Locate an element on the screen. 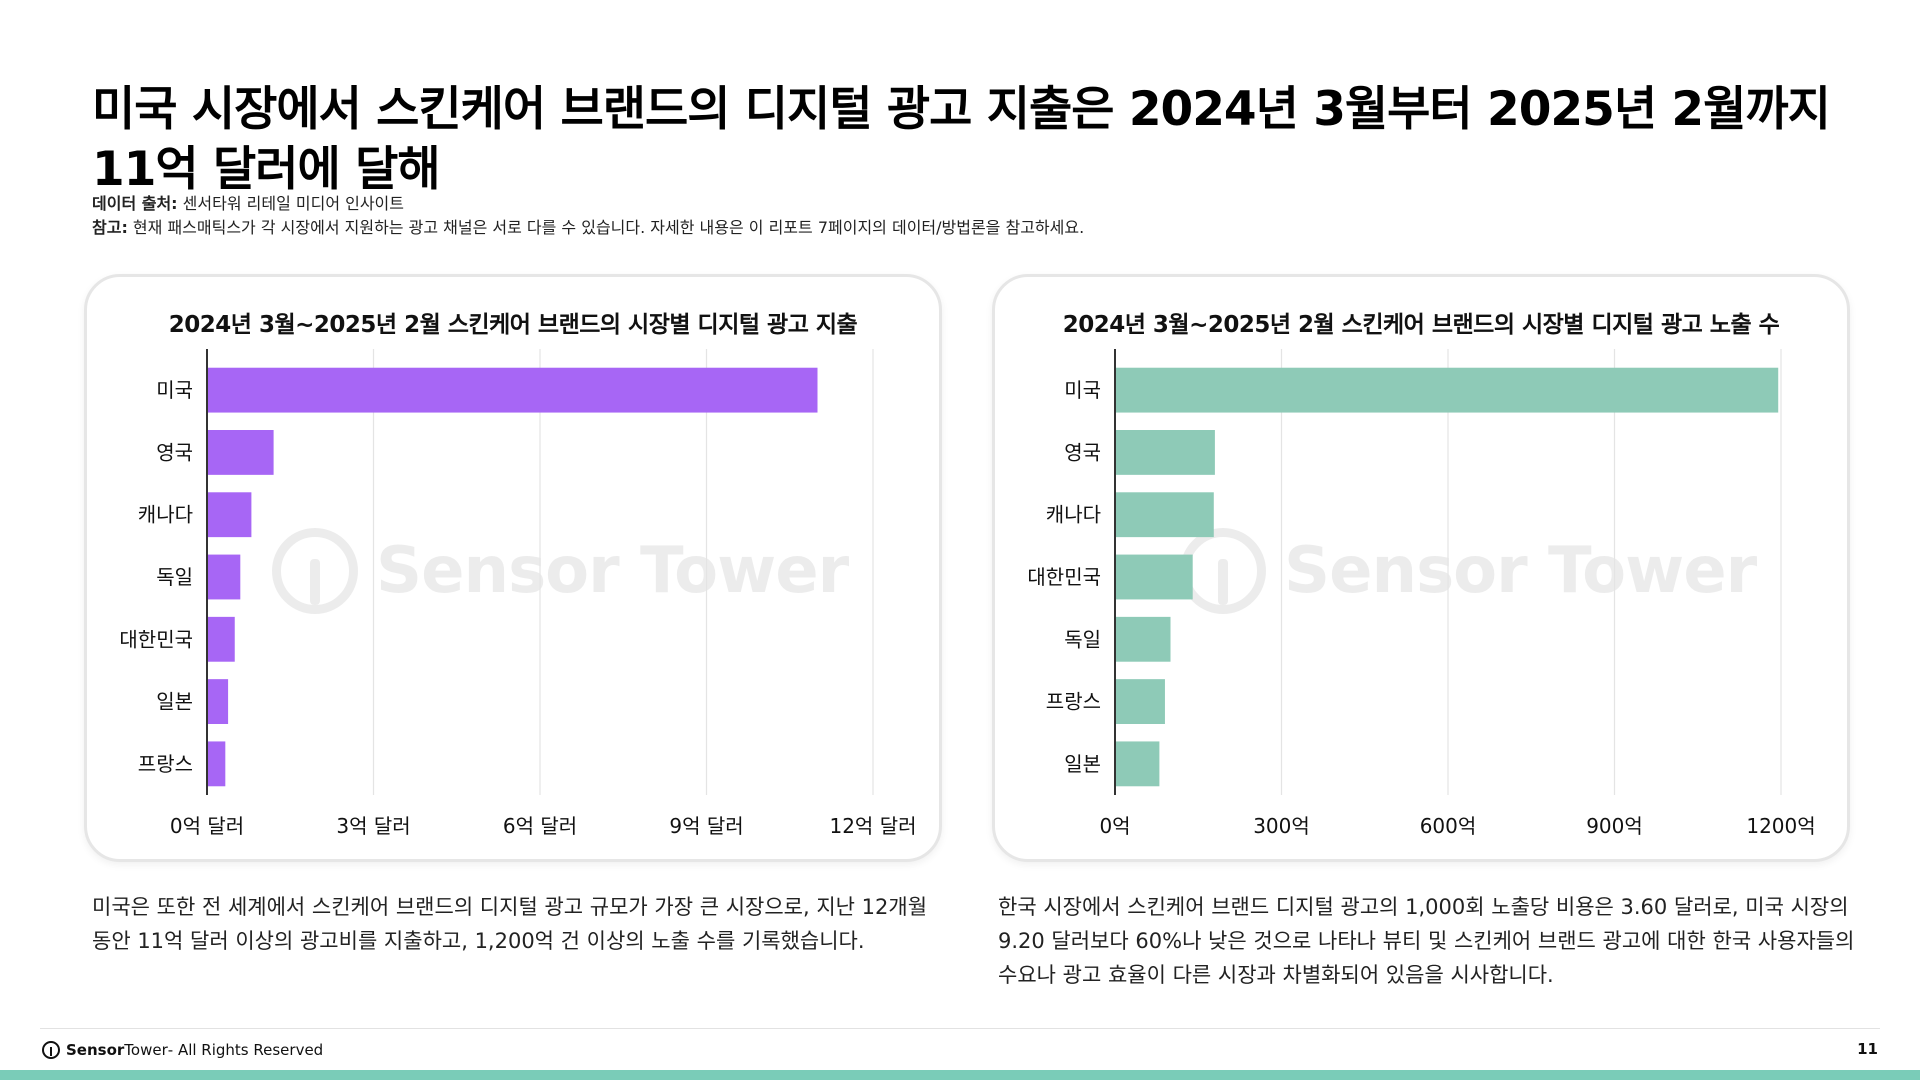 This screenshot has height=1080, width=1920. x-tick-label: 0억 is located at coordinates (1114, 826).